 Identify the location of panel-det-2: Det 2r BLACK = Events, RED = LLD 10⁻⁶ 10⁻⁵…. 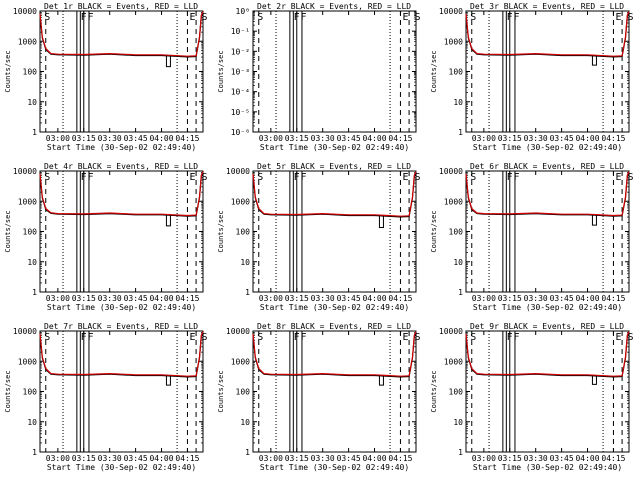
(319, 77).